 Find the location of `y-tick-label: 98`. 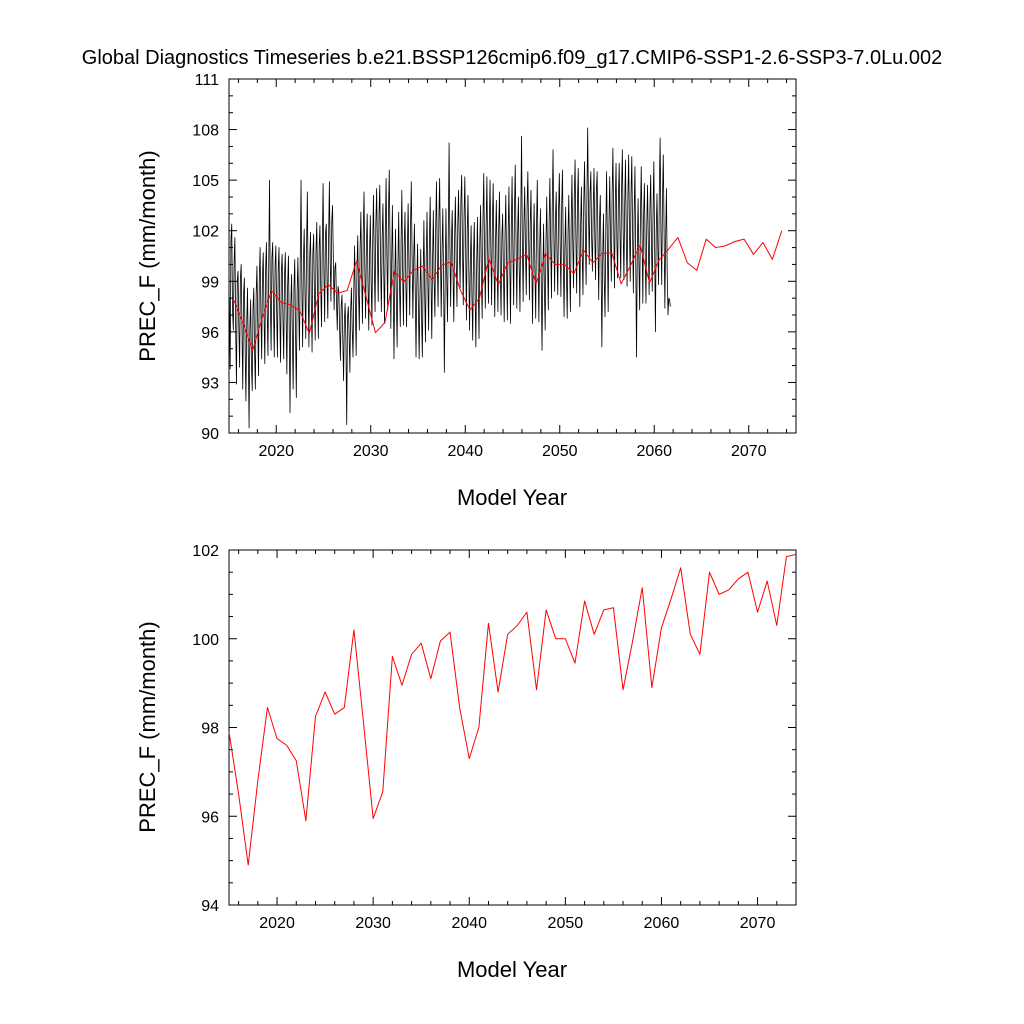

y-tick-label: 98 is located at coordinates (210, 729).